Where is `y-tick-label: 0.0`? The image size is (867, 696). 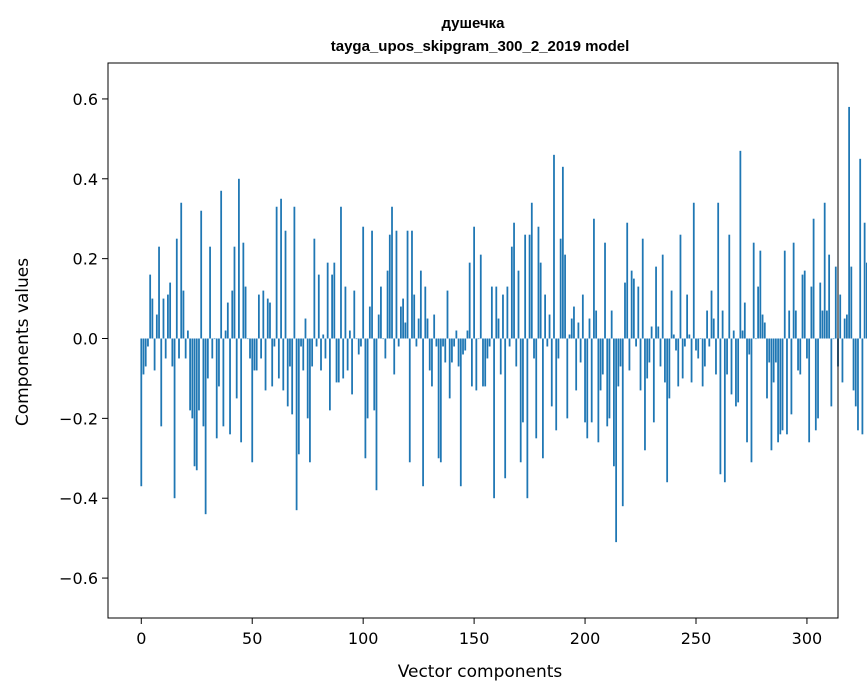 y-tick-label: 0.0 is located at coordinates (85, 339).